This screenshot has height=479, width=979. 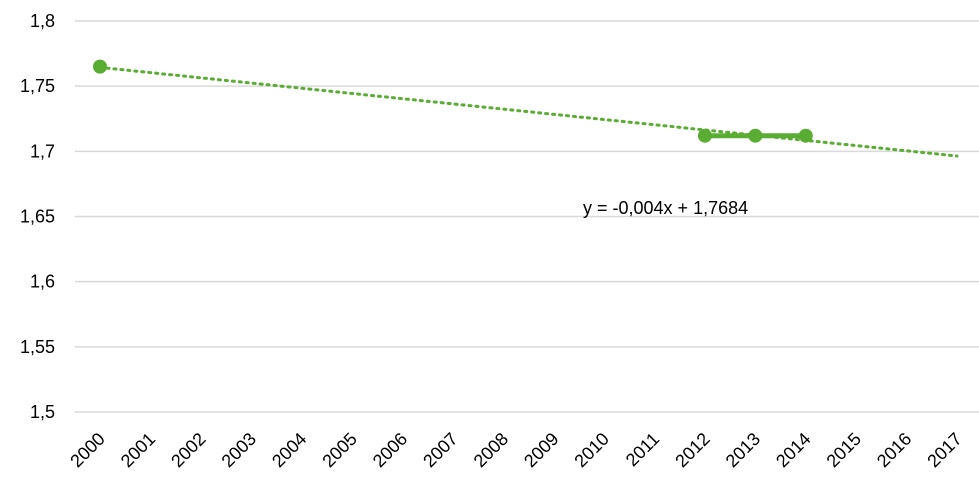 What do you see at coordinates (665, 208) in the screenshot?
I see `trendline-equation: y = -0,004x + 1,7684` at bounding box center [665, 208].